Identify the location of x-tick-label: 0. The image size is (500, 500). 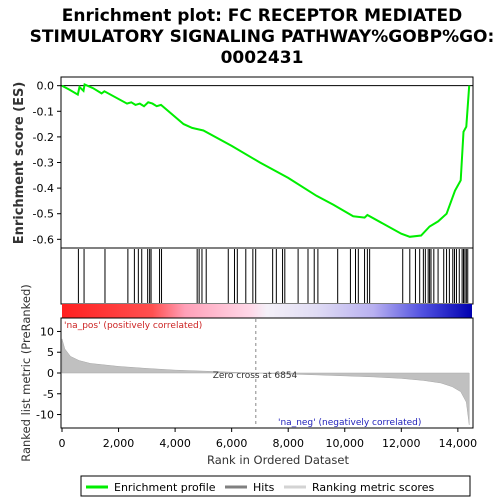
(62, 443).